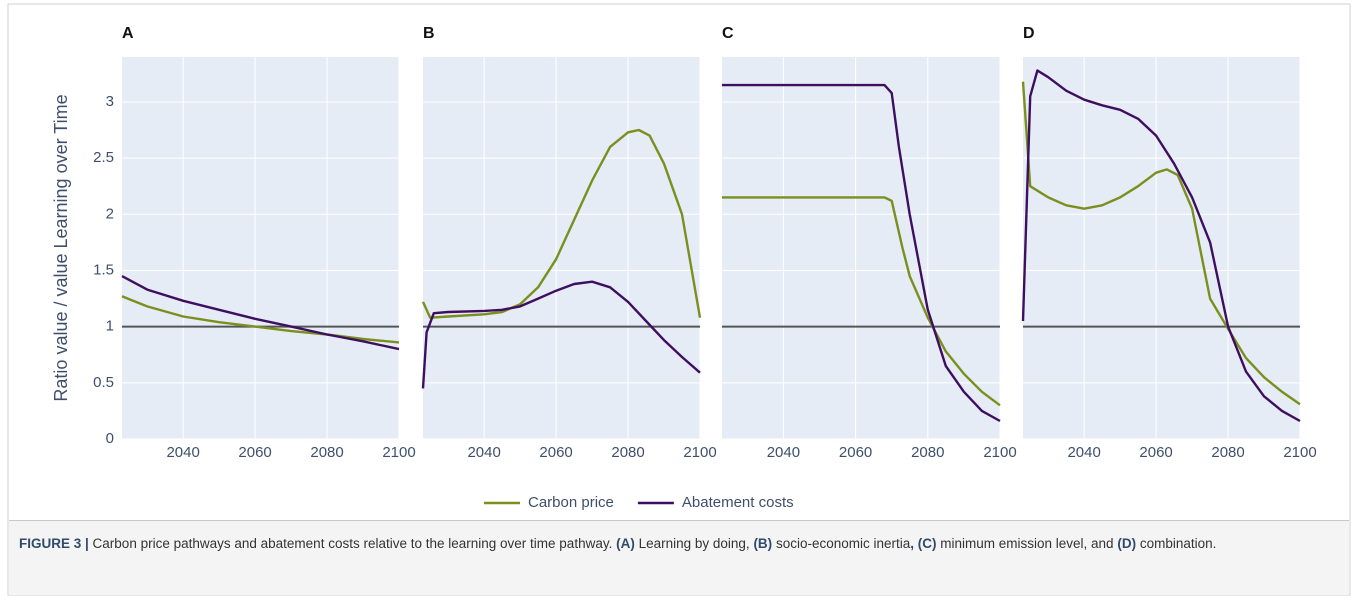  Describe the element at coordinates (1127, 543) in the screenshot. I see `caption-part: (D)` at that location.